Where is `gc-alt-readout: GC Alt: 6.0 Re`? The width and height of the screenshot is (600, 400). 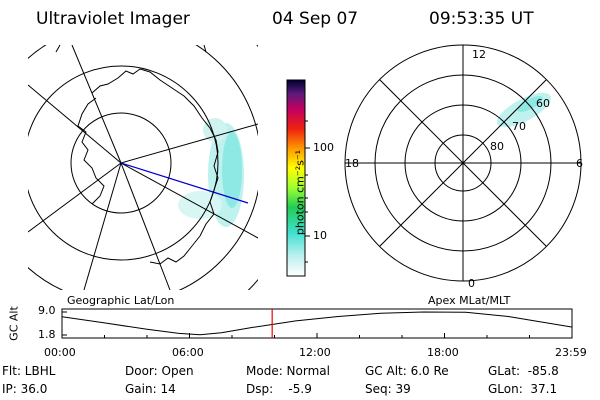 gc-alt-readout: GC Alt: 6.0 Re is located at coordinates (407, 371).